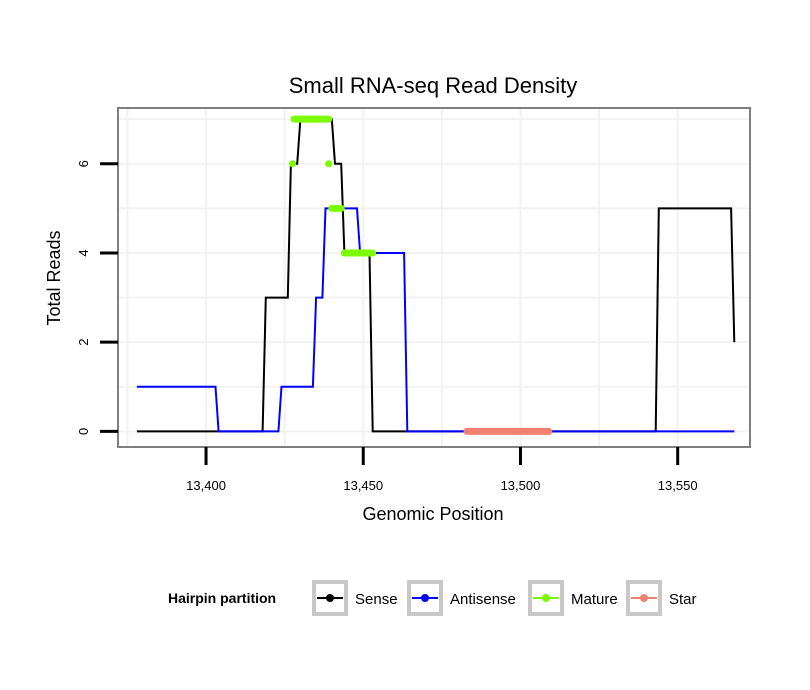  Describe the element at coordinates (594, 599) in the screenshot. I see `legend-label: Mature` at that location.